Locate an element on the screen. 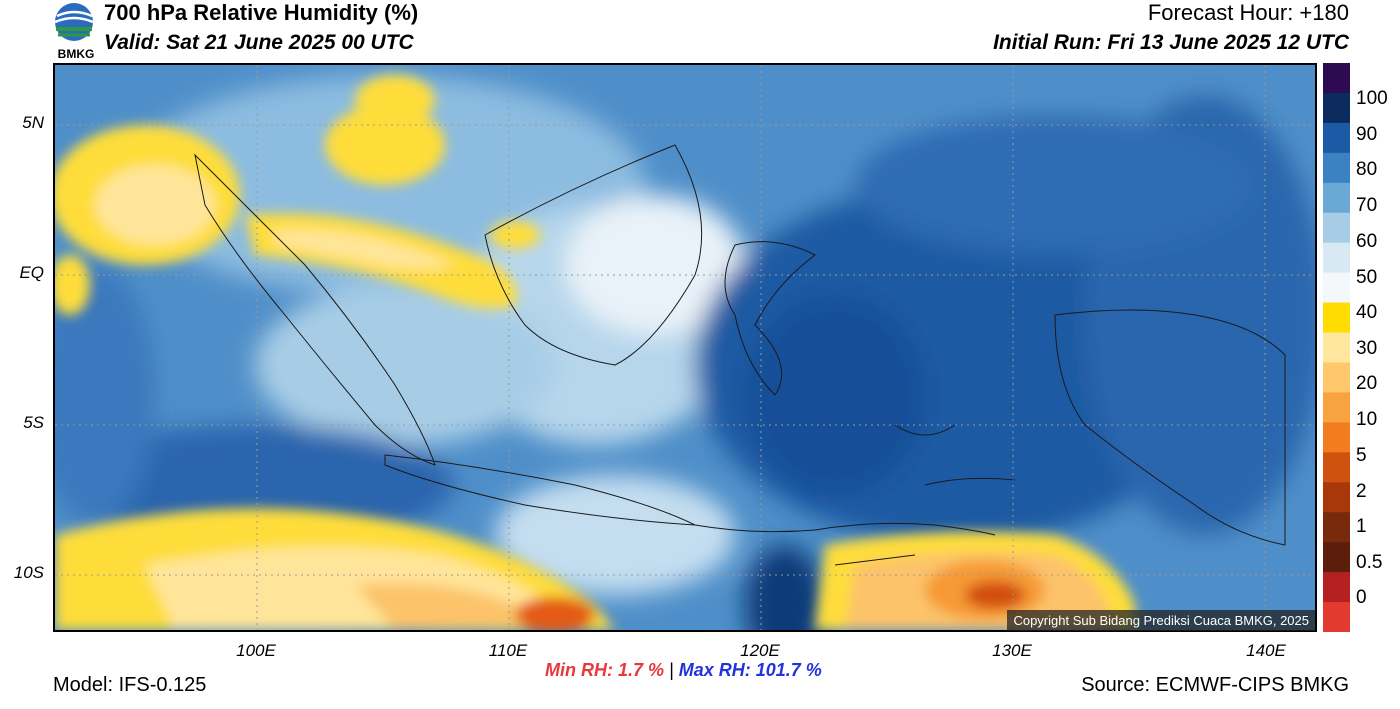 The width and height of the screenshot is (1400, 709). colorbar-label: 80 is located at coordinates (1367, 169).